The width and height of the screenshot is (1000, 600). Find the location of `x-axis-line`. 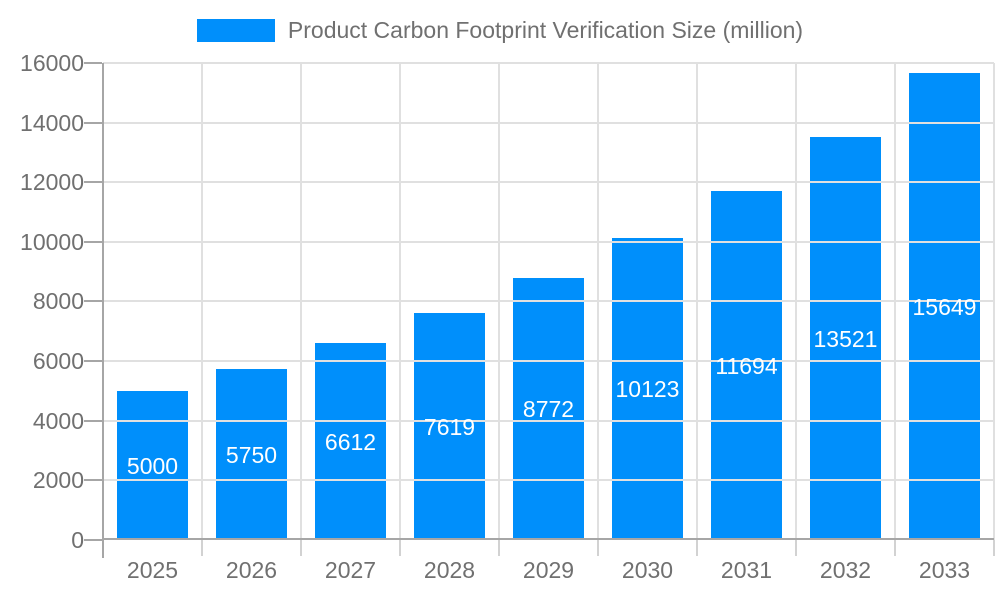

x-axis-line is located at coordinates (548, 539).